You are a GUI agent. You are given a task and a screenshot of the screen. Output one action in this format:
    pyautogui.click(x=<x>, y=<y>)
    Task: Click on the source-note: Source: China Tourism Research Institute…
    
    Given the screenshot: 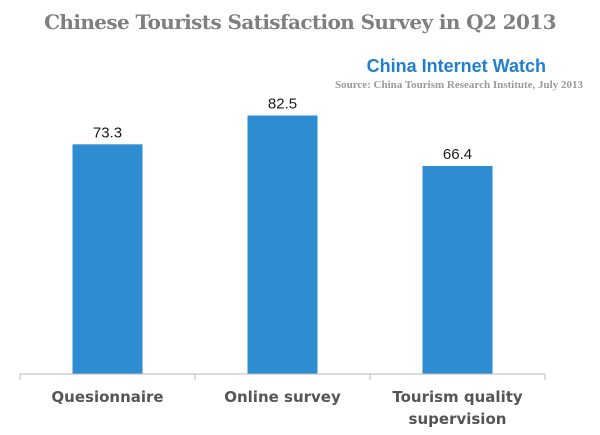 What is the action you would take?
    pyautogui.click(x=458, y=85)
    